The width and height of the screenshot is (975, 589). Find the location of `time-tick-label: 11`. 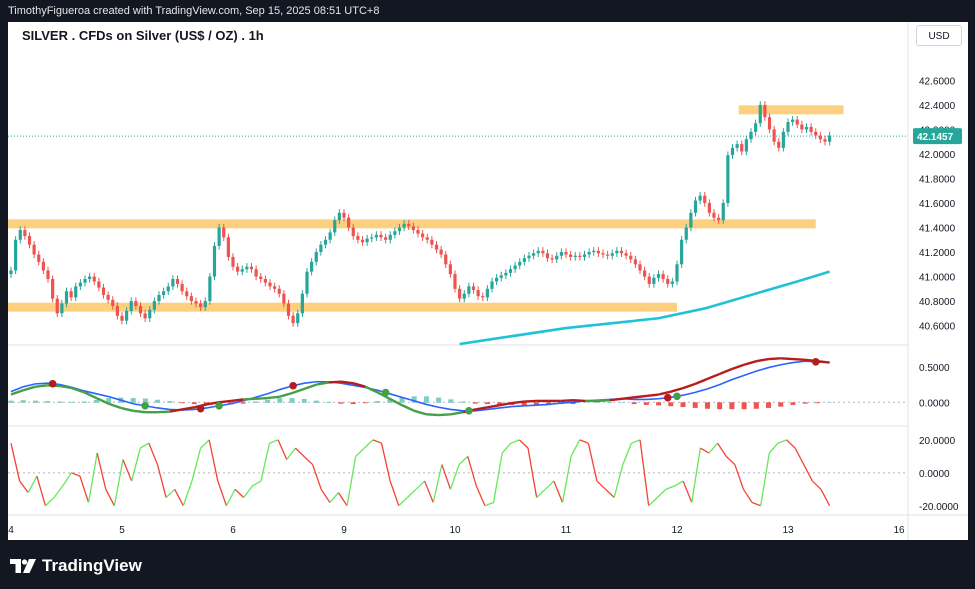

time-tick-label: 11 is located at coordinates (566, 530).